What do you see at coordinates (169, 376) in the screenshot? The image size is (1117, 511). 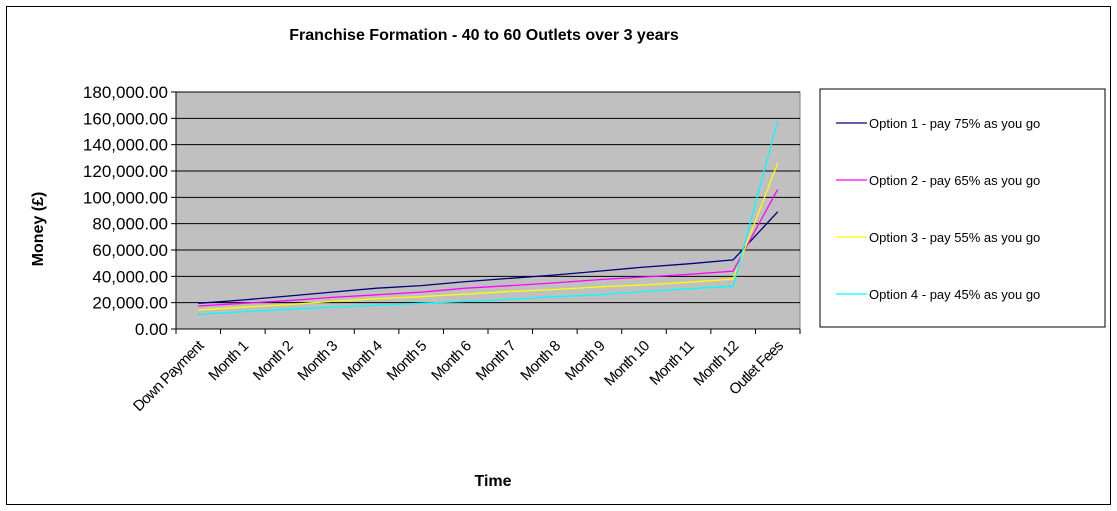 I see `x-tick-label: Down Payment` at bounding box center [169, 376].